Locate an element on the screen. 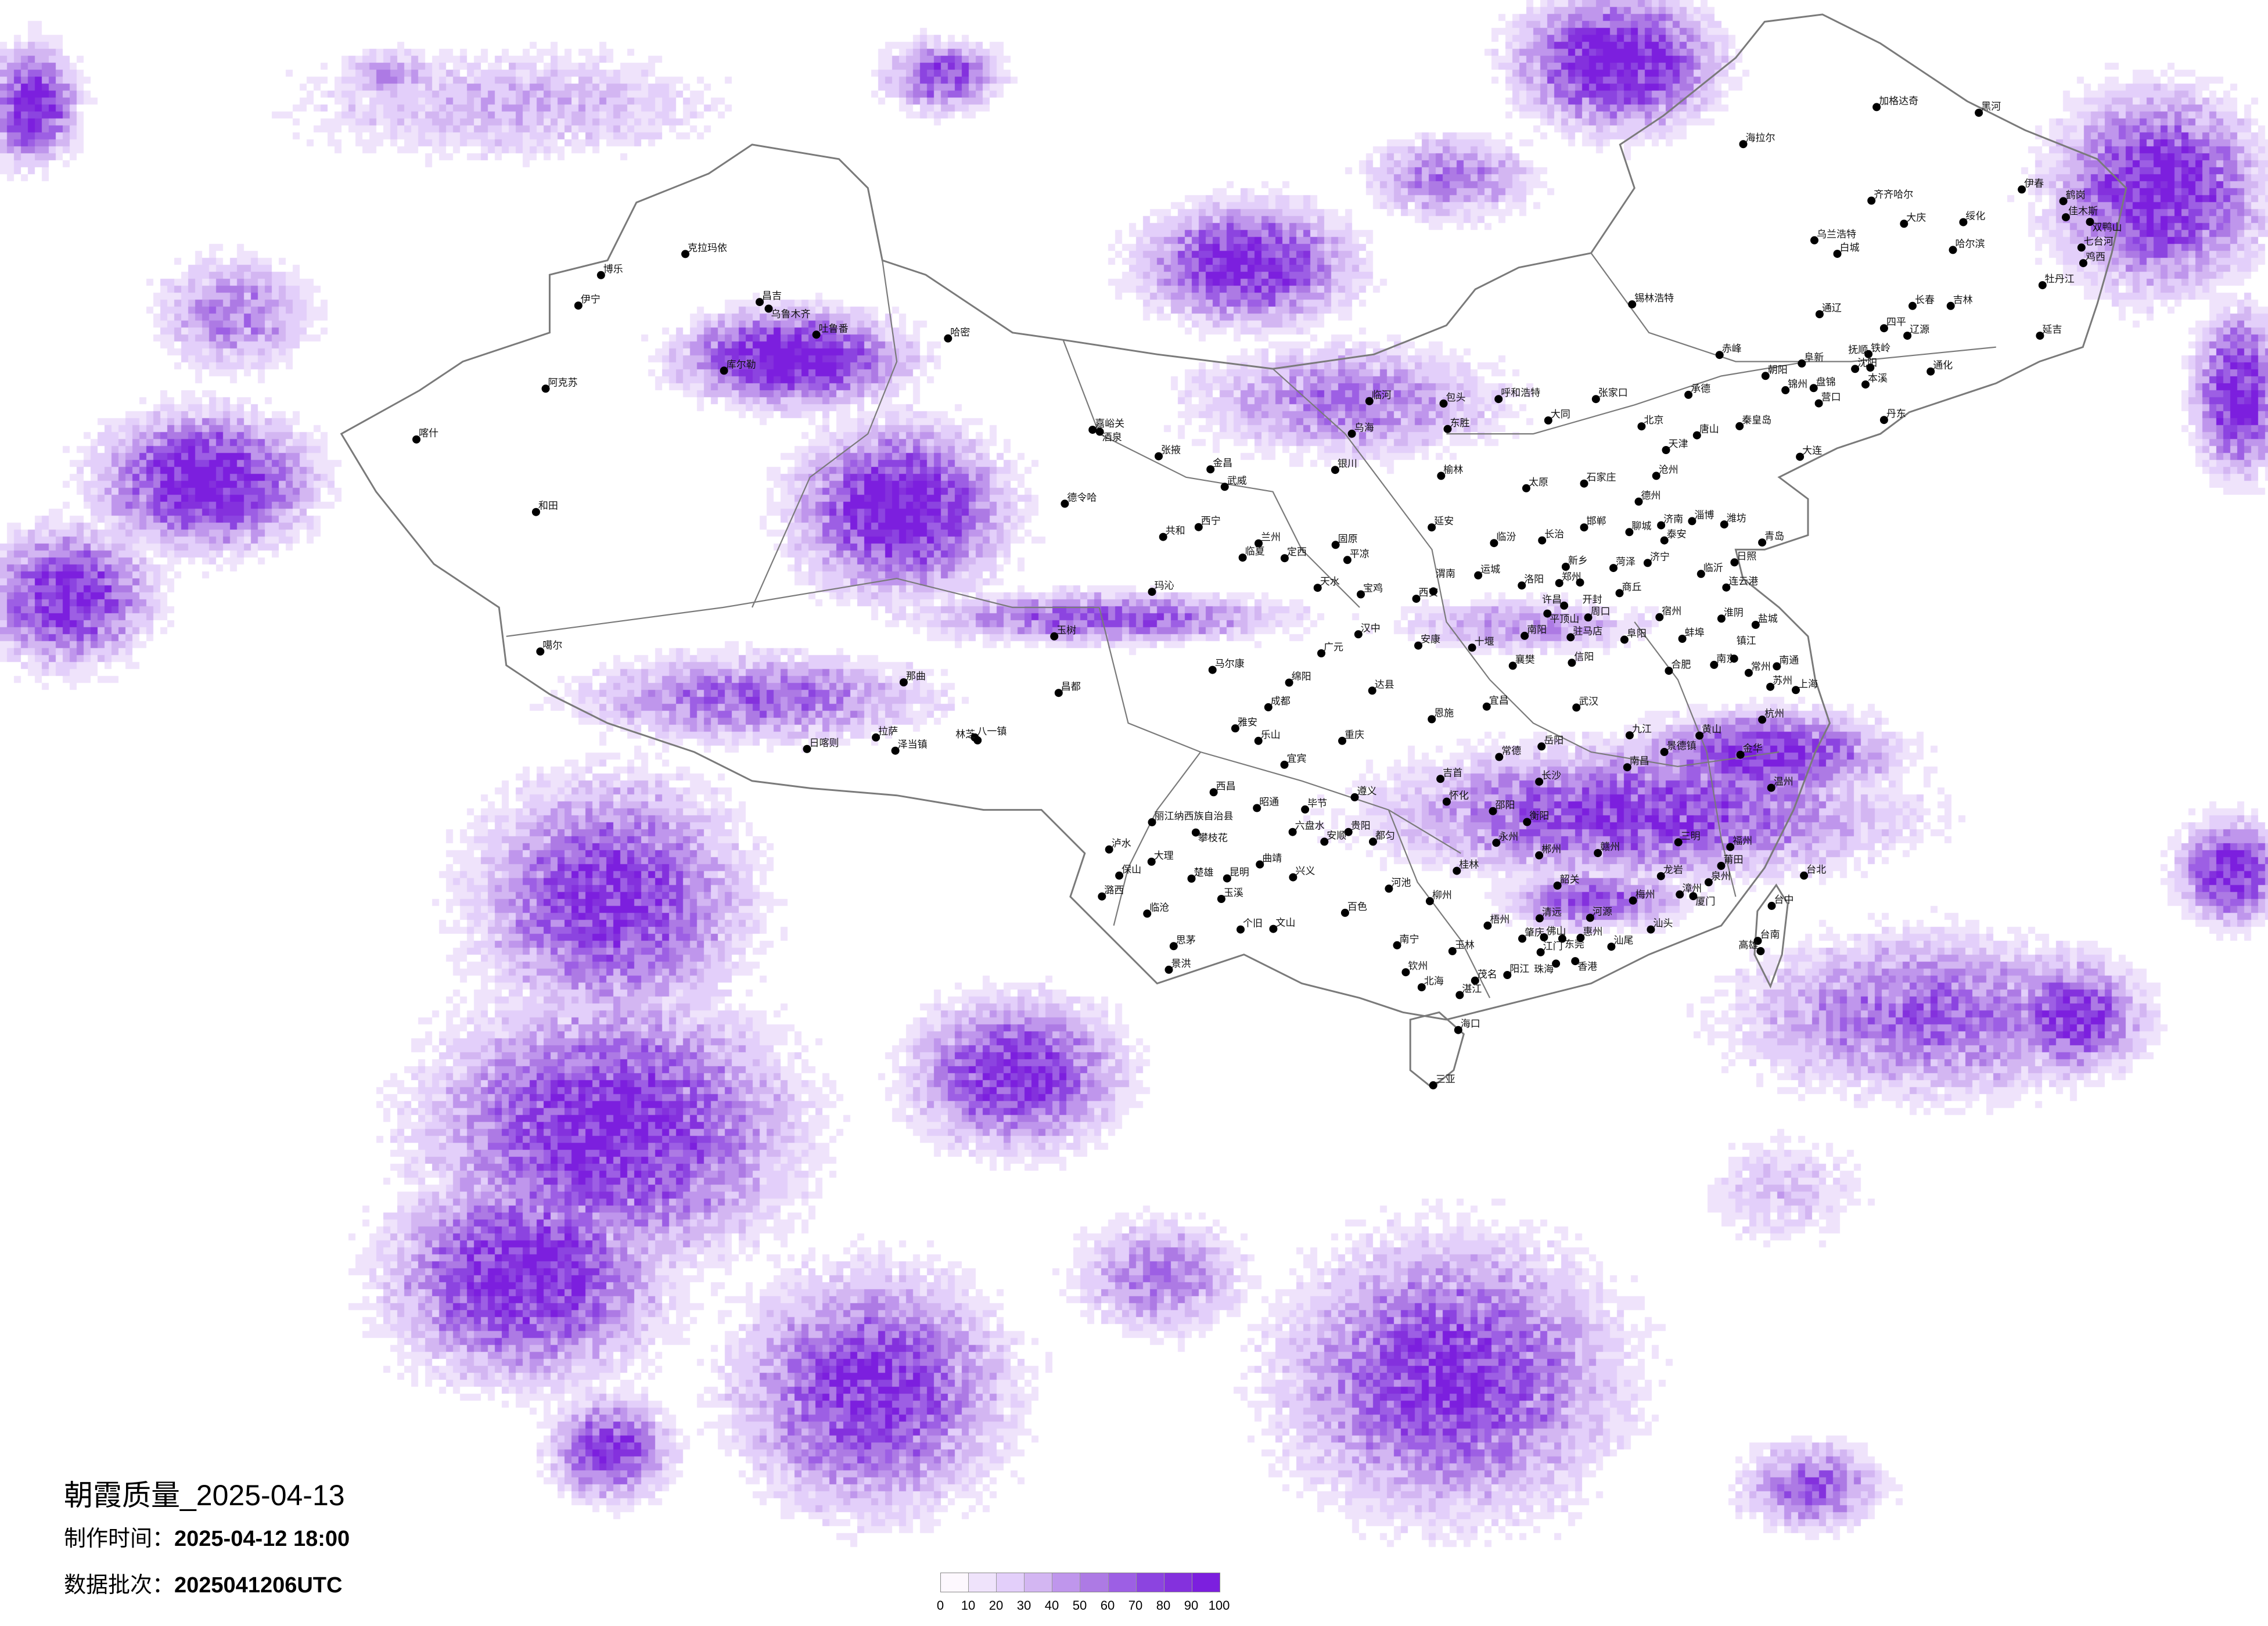 The image size is (2268, 1626). city: 连云港 is located at coordinates (1740, 584).